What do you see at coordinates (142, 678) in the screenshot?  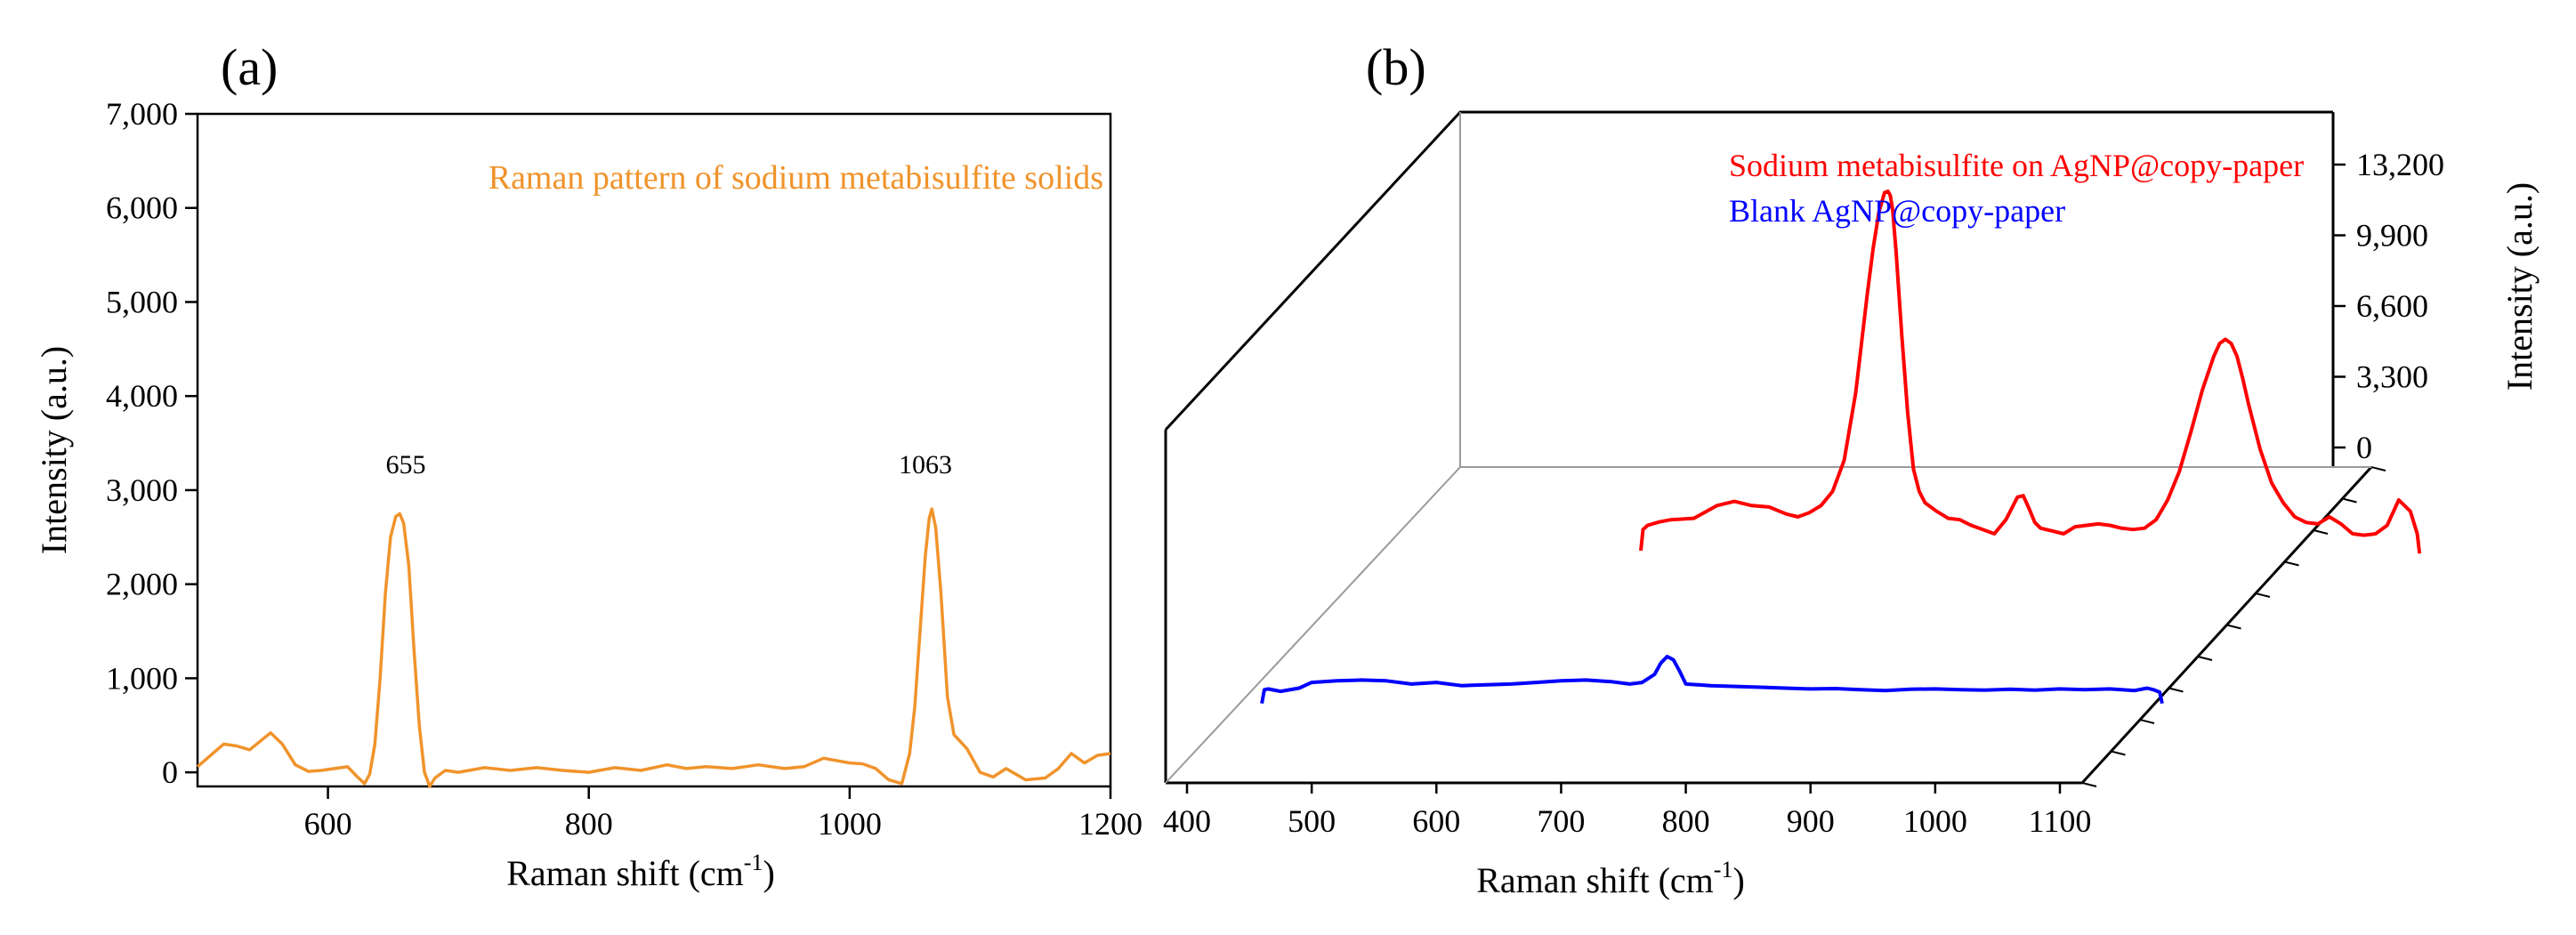 I see `y-tick-label-a: 1,000` at bounding box center [142, 678].